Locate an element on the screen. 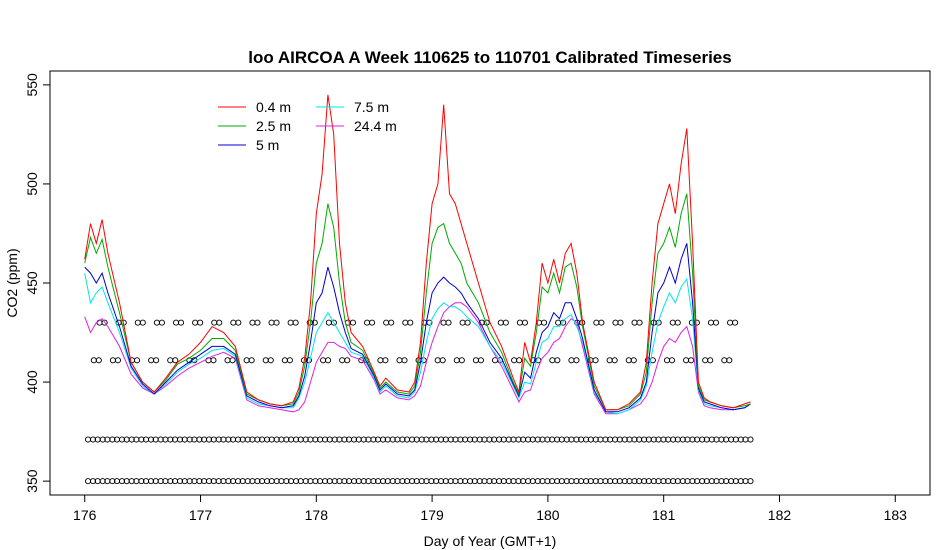  x-tick-label: 181 is located at coordinates (664, 515).